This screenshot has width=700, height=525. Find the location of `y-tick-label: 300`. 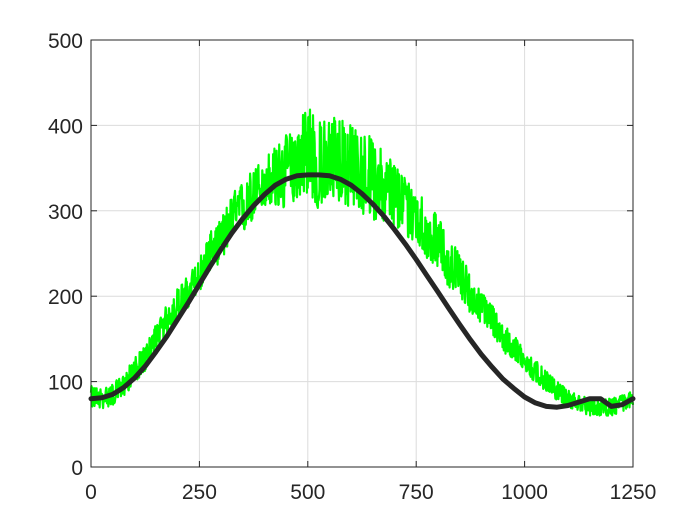

y-tick-label: 300 is located at coordinates (65, 212).